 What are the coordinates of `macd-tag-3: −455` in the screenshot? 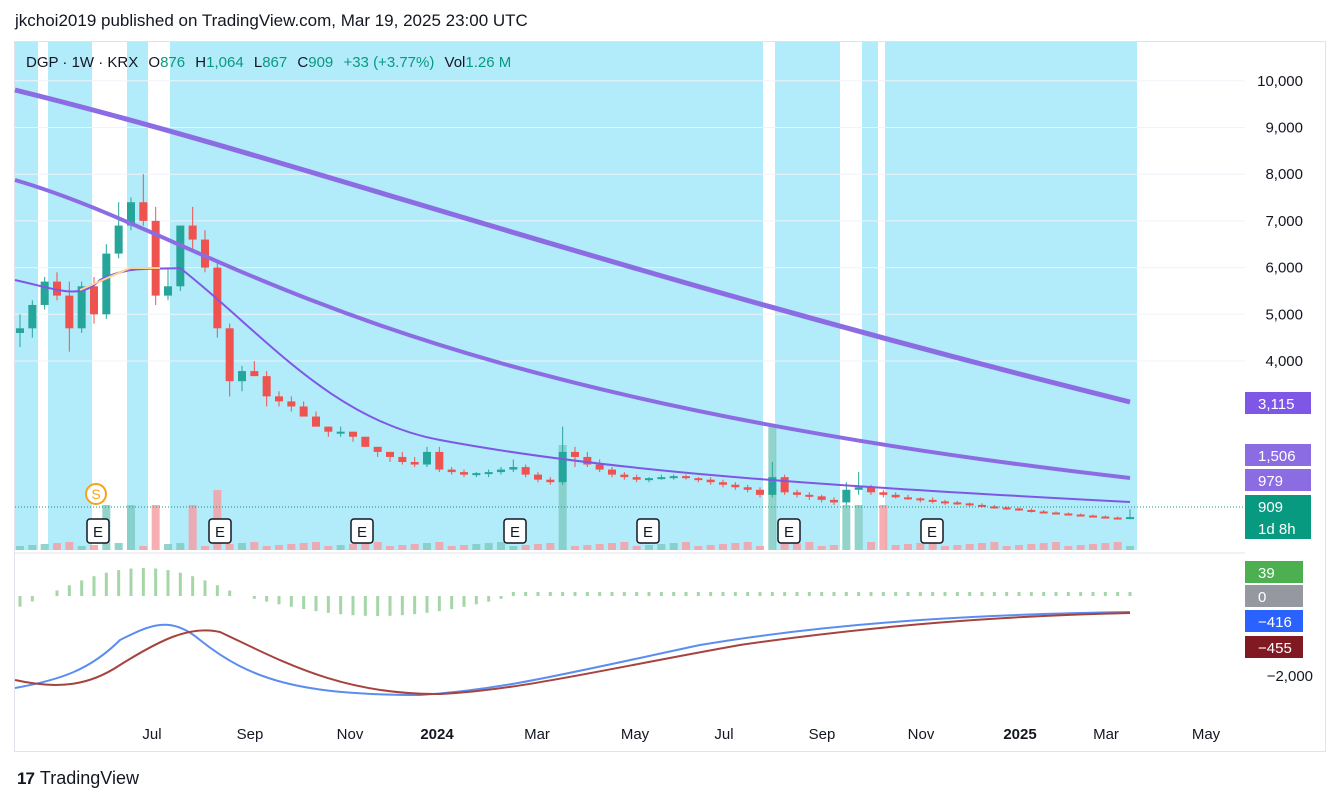 It's located at (1275, 648).